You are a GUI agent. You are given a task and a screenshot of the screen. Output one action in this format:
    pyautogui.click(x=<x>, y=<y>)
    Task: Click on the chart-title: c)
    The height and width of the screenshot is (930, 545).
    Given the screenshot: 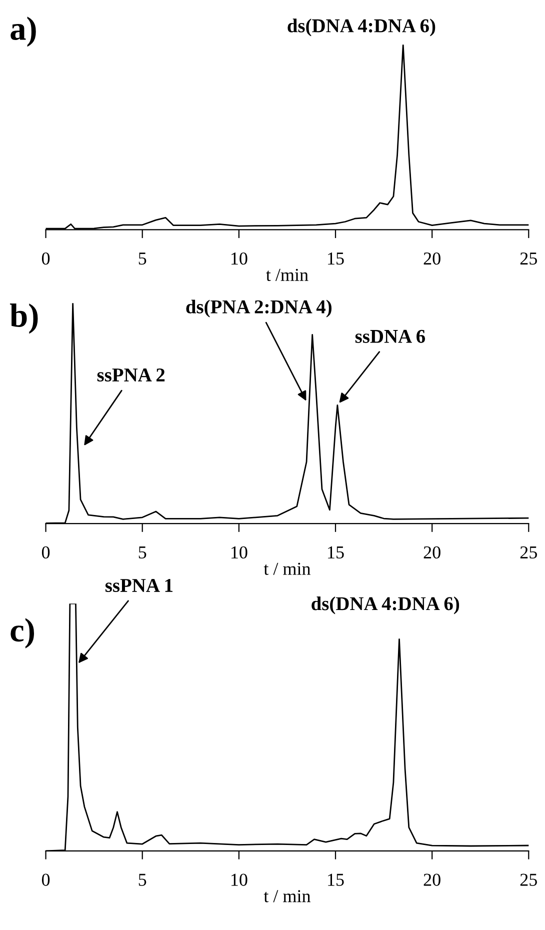 What is the action you would take?
    pyautogui.click(x=22, y=633)
    